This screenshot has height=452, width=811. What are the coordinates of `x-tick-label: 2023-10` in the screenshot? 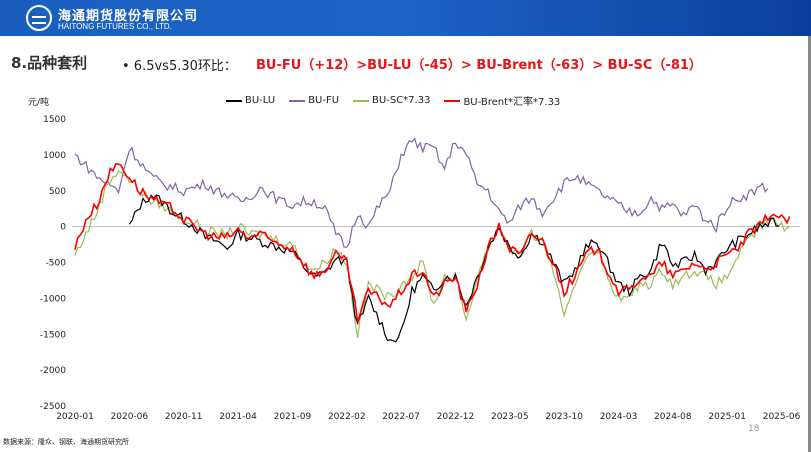 It's located at (564, 417).